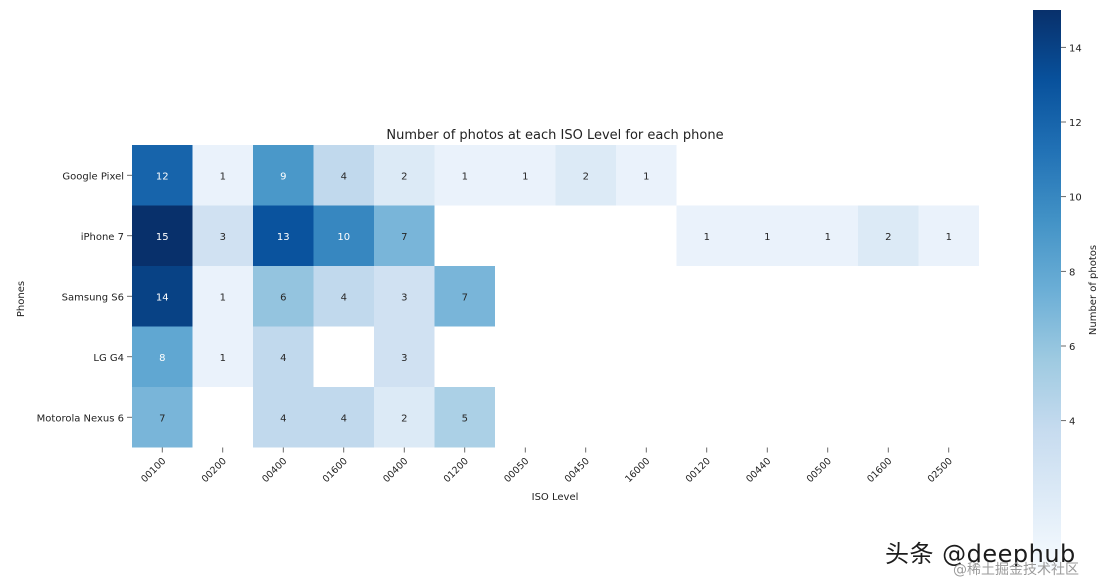 The image size is (1120, 586). Describe the element at coordinates (153, 470) in the screenshot. I see `x-tick-label: 00100` at that location.